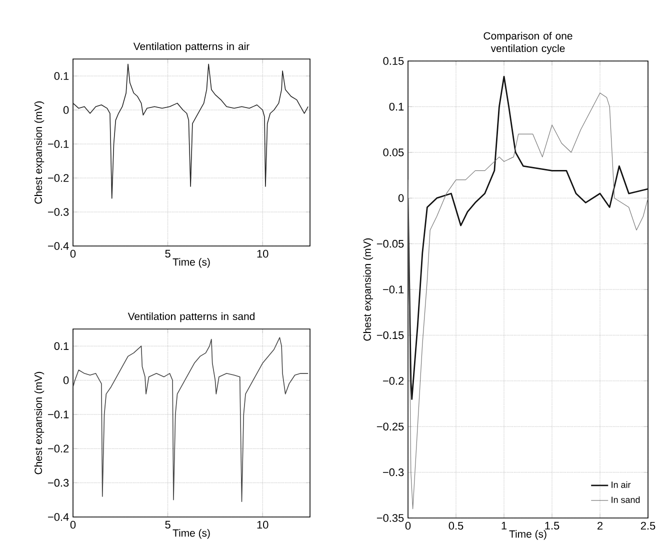 The image size is (661, 555). Describe the element at coordinates (191, 47) in the screenshot. I see `chart-title: Ventilation patterns in air` at that location.